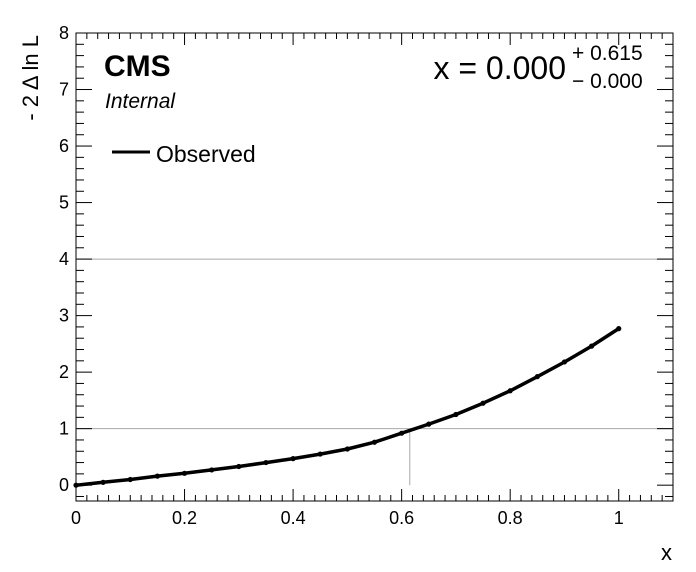 This screenshot has height=572, width=696. What do you see at coordinates (64, 316) in the screenshot?
I see `y-tick-label: 3` at bounding box center [64, 316].